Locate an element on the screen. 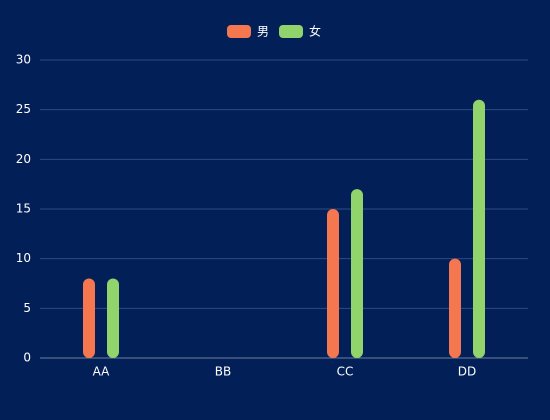 The image size is (550, 420). x-tick-label: DD is located at coordinates (467, 372).